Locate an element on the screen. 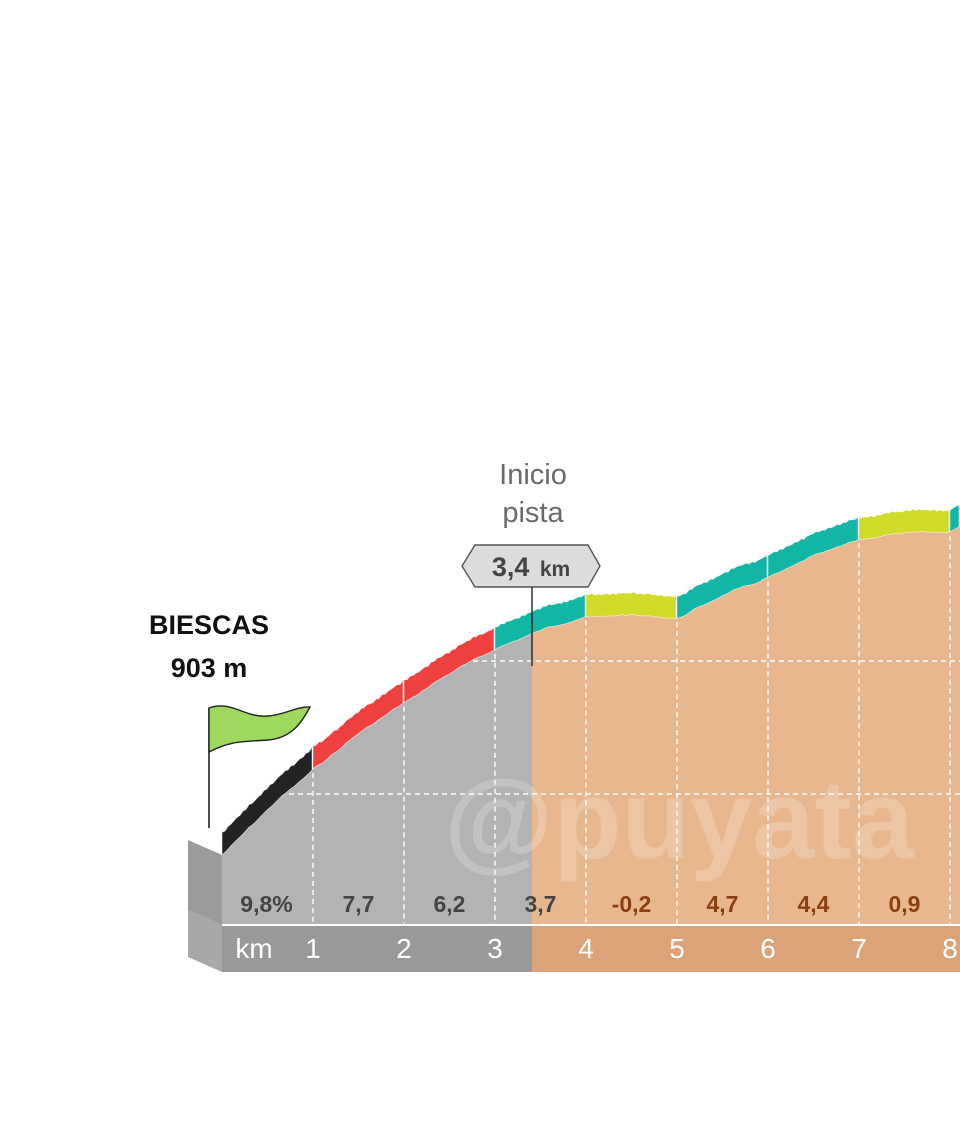  start-marker: BIESCAS 903 m is located at coordinates (230, 719).